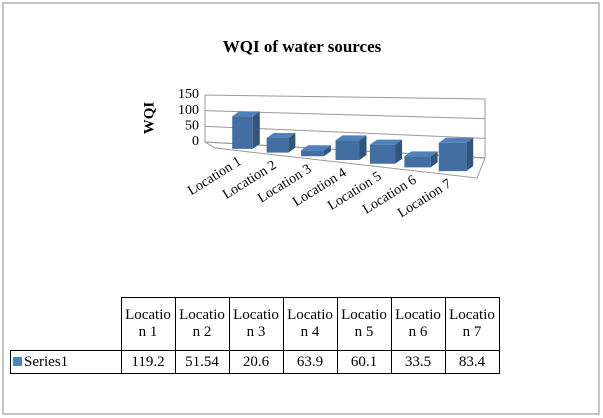 Image resolution: width=603 pixels, height=418 pixels. I want to click on grid-line, so click(345, 97).